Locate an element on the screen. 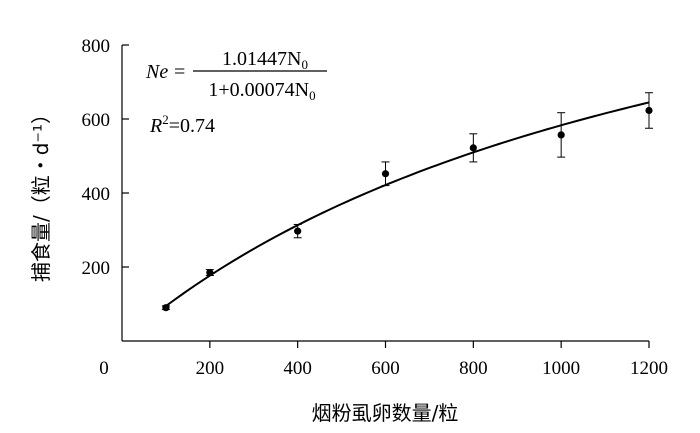 The image size is (700, 433). x-tick-label: 1000 is located at coordinates (561, 368).